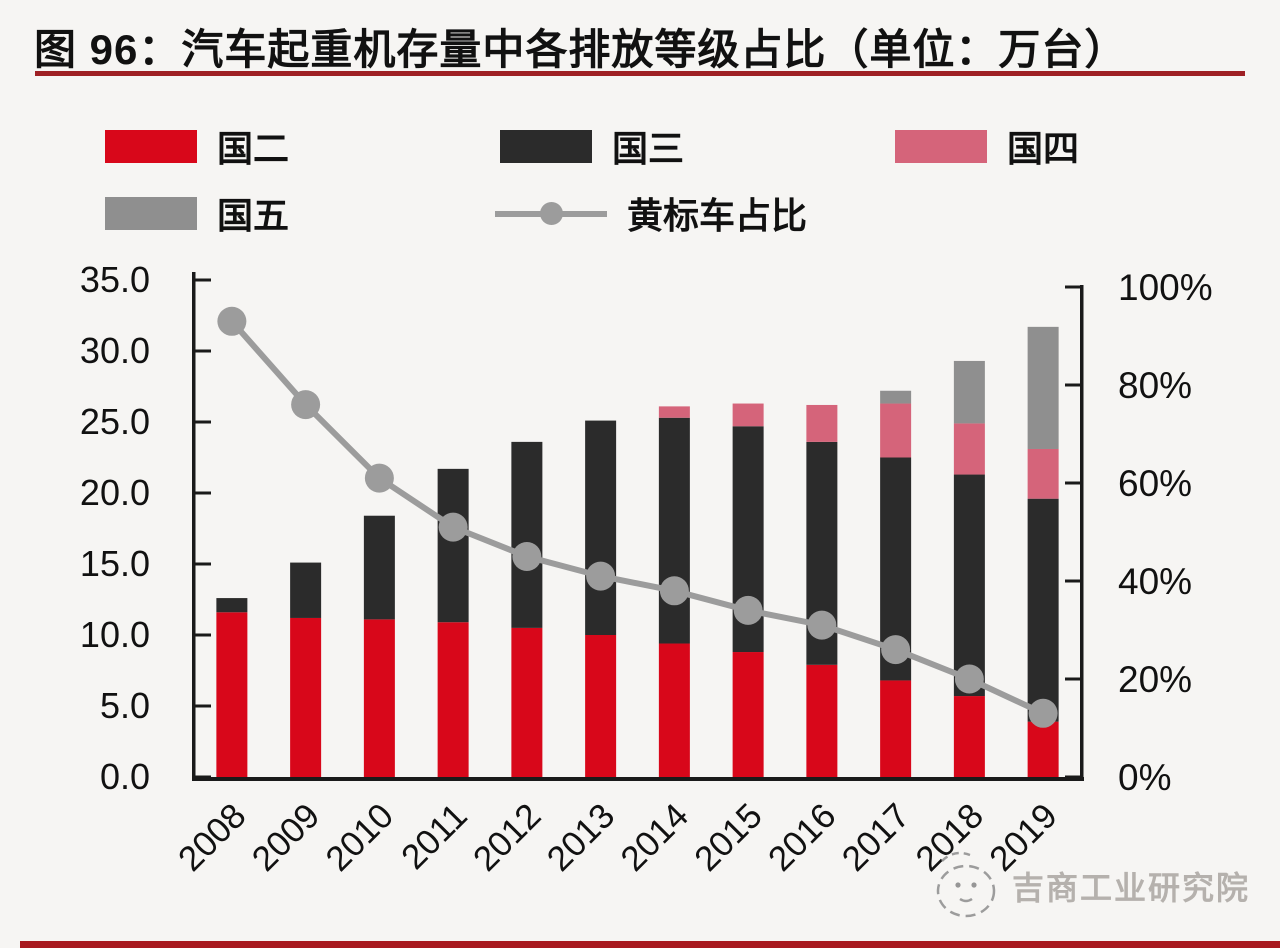 This screenshot has width=1280, height=948. What do you see at coordinates (359, 837) in the screenshot?
I see `x-axis-label-2010: 2010` at bounding box center [359, 837].